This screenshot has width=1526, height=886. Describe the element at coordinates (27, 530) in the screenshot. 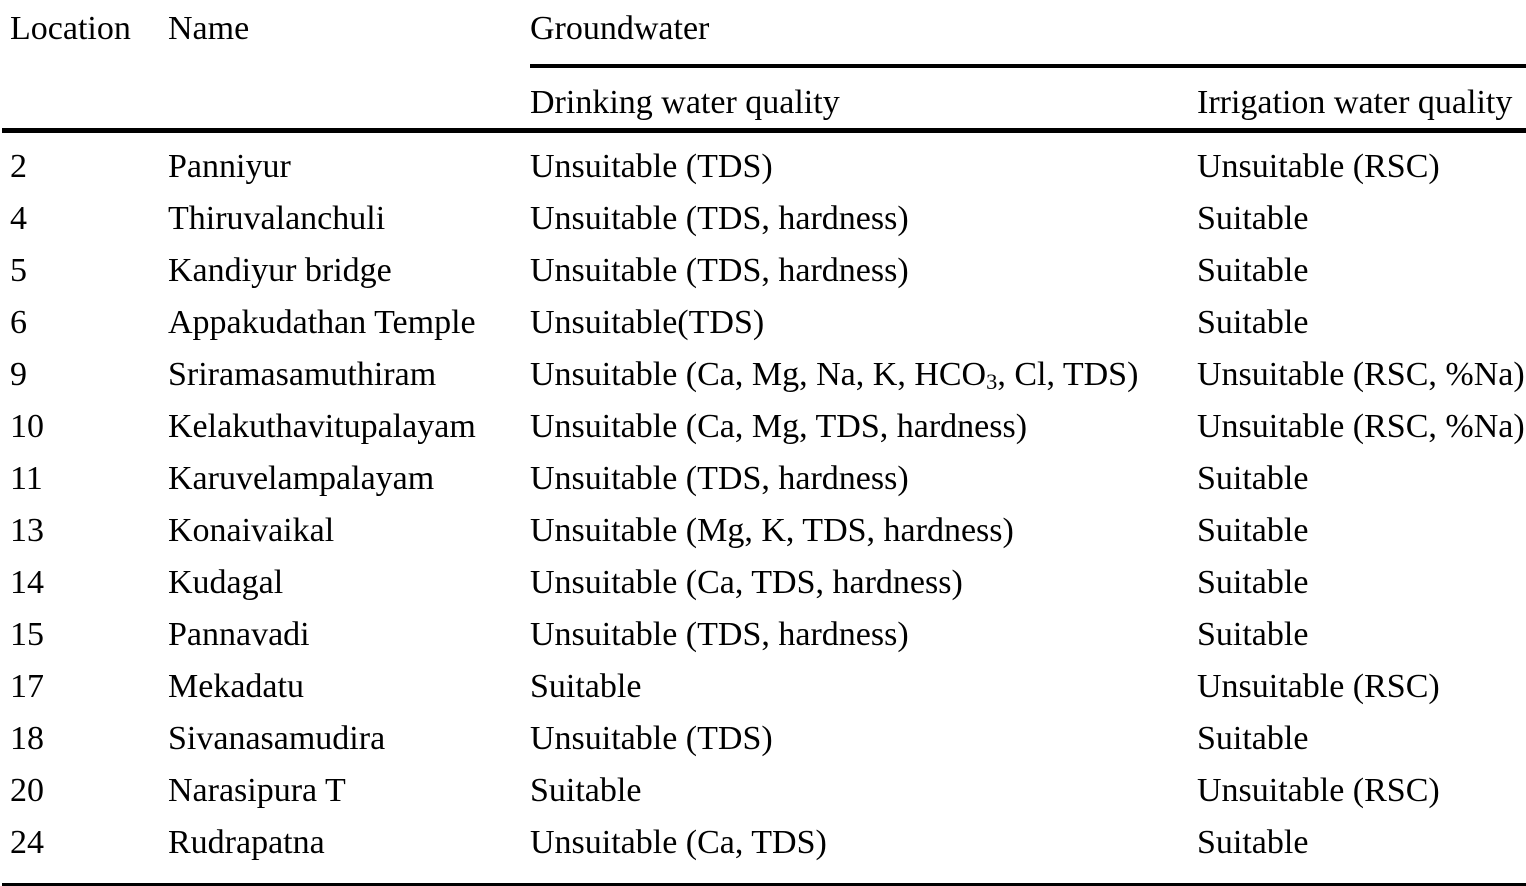

I see `location-cell: 13` at that location.